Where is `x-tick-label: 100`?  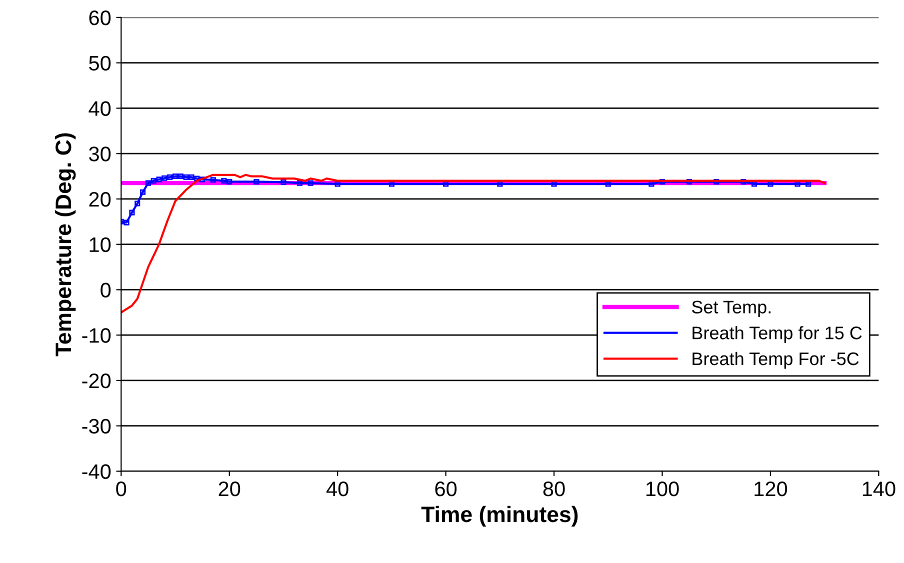 x-tick-label: 100 is located at coordinates (662, 489).